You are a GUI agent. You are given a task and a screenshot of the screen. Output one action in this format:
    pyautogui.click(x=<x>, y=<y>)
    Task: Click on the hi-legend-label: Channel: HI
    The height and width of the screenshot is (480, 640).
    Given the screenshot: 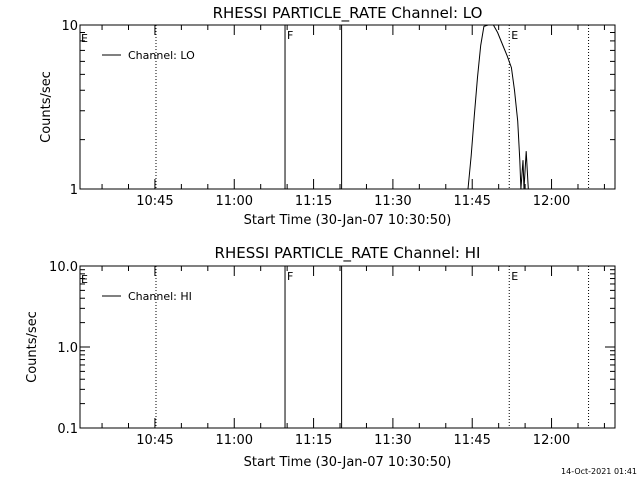 What is the action you would take?
    pyautogui.click(x=160, y=296)
    